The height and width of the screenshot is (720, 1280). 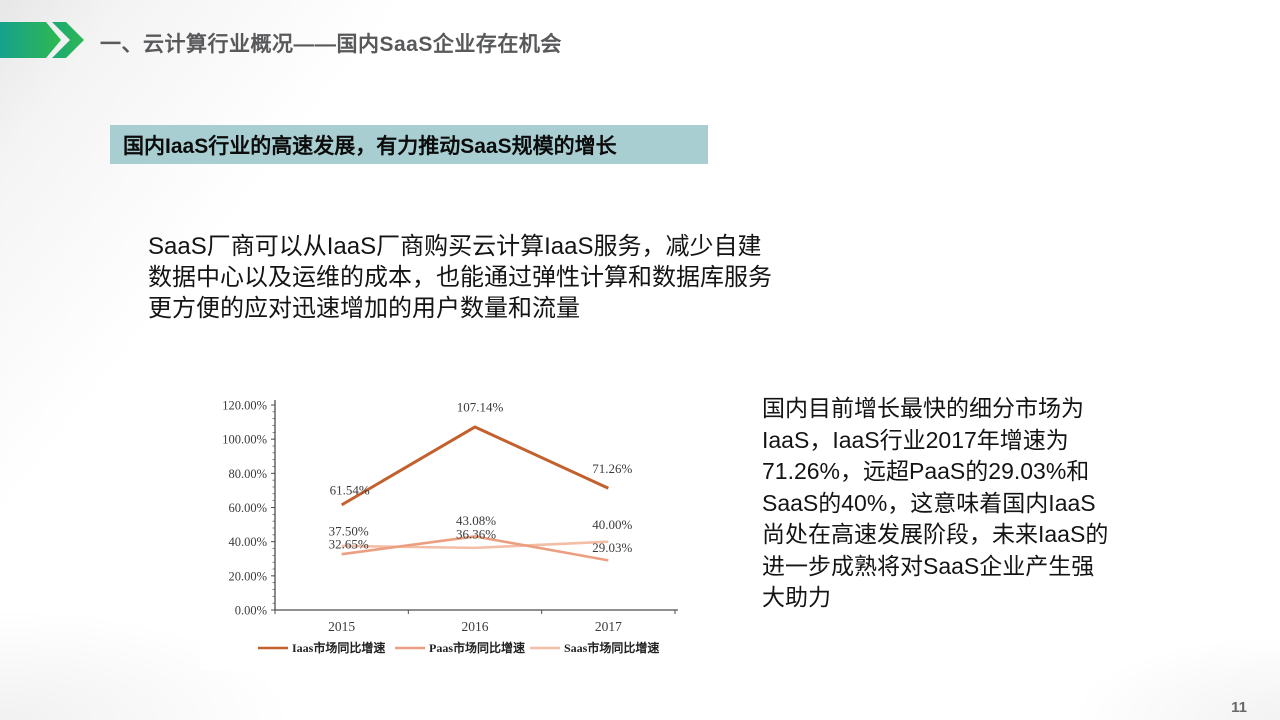 What do you see at coordinates (611, 647) in the screenshot?
I see `svg-text: Saas市场同比增速` at bounding box center [611, 647].